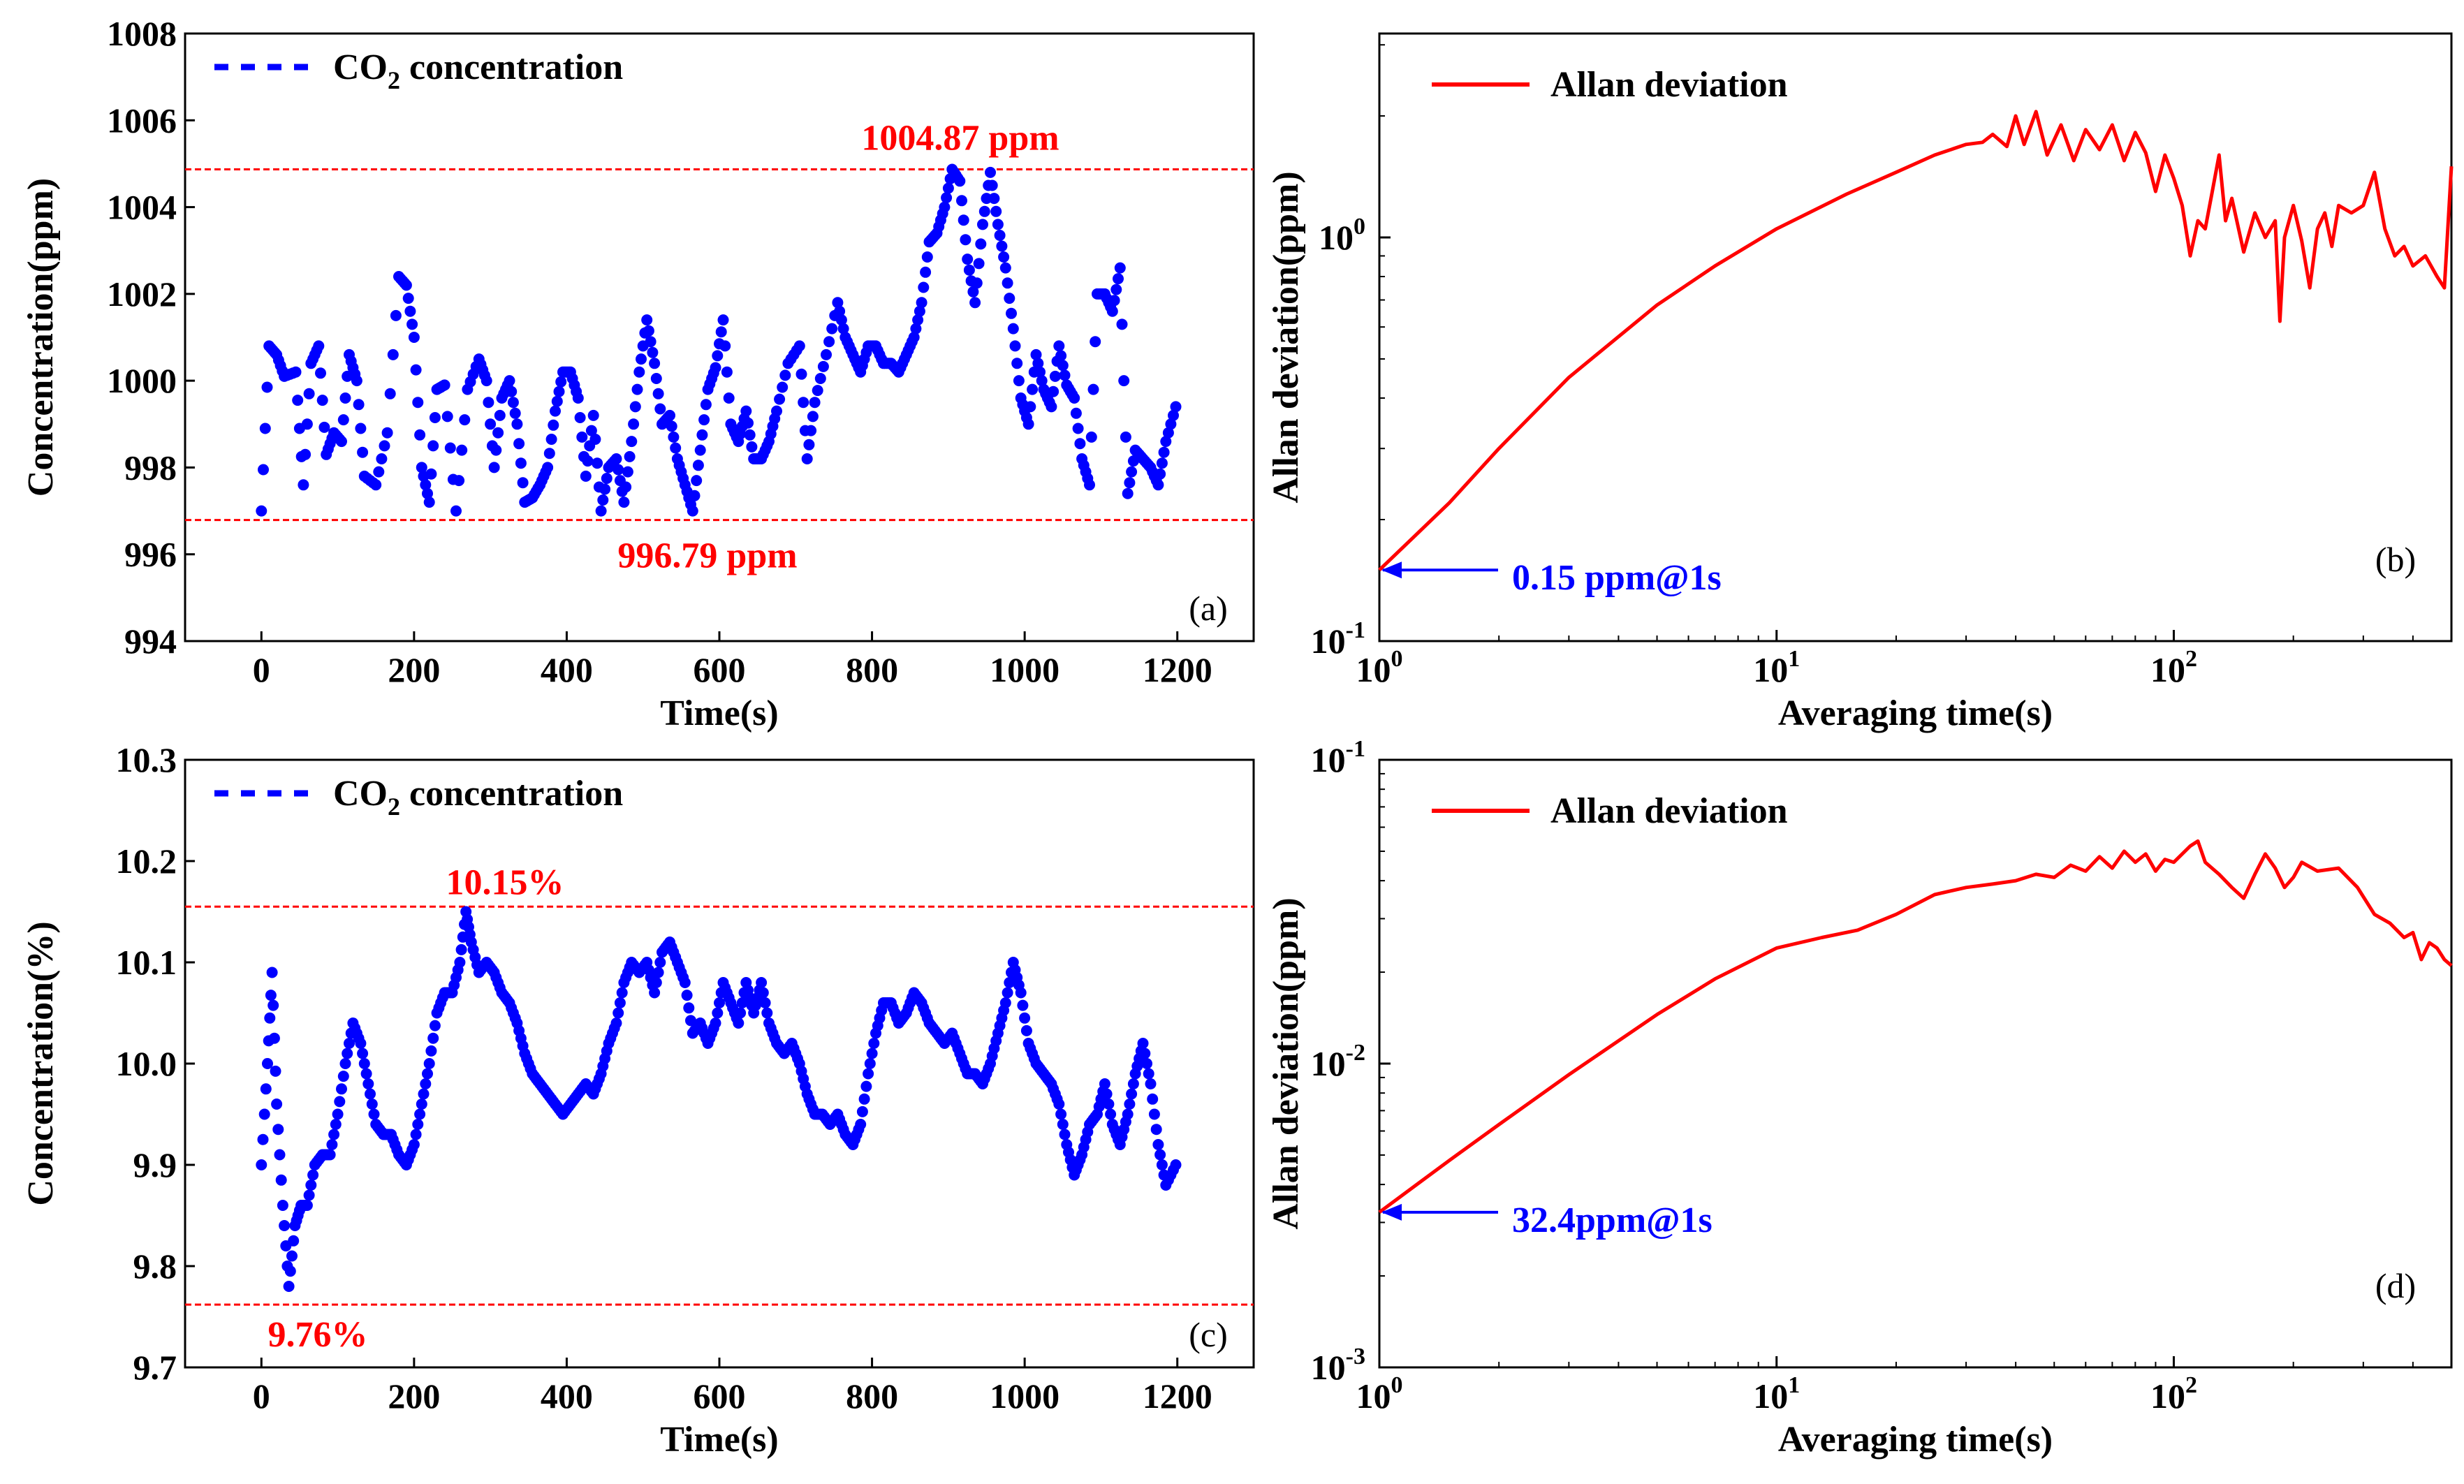 The height and width of the screenshot is (1484, 2464). I want to click on x-tick-label: 0, so click(261, 669).